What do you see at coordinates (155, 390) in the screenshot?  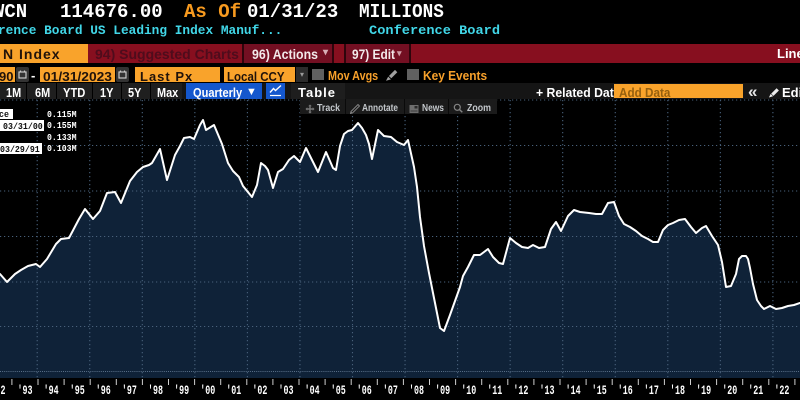 I see `svg-text: '98` at bounding box center [155, 390].